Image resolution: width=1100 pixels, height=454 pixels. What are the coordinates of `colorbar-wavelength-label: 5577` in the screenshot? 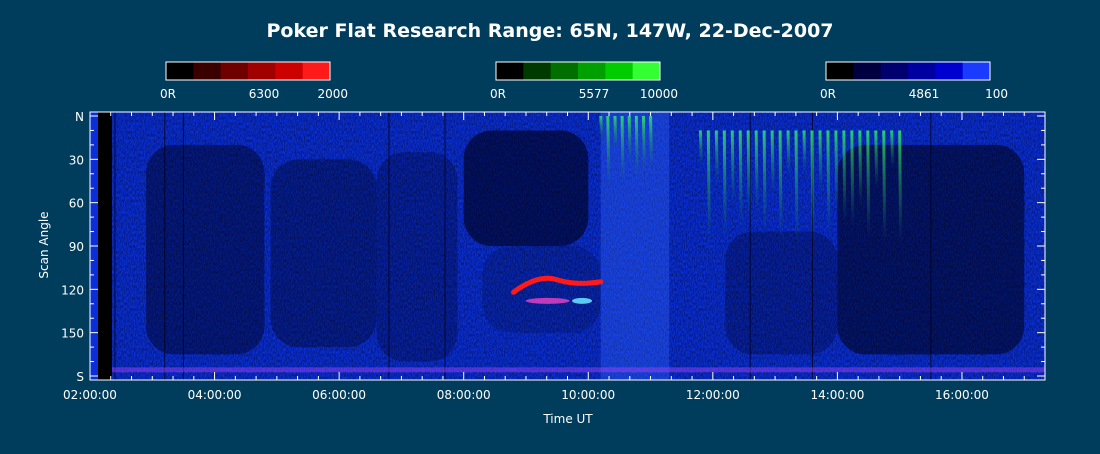 It's located at (594, 94).